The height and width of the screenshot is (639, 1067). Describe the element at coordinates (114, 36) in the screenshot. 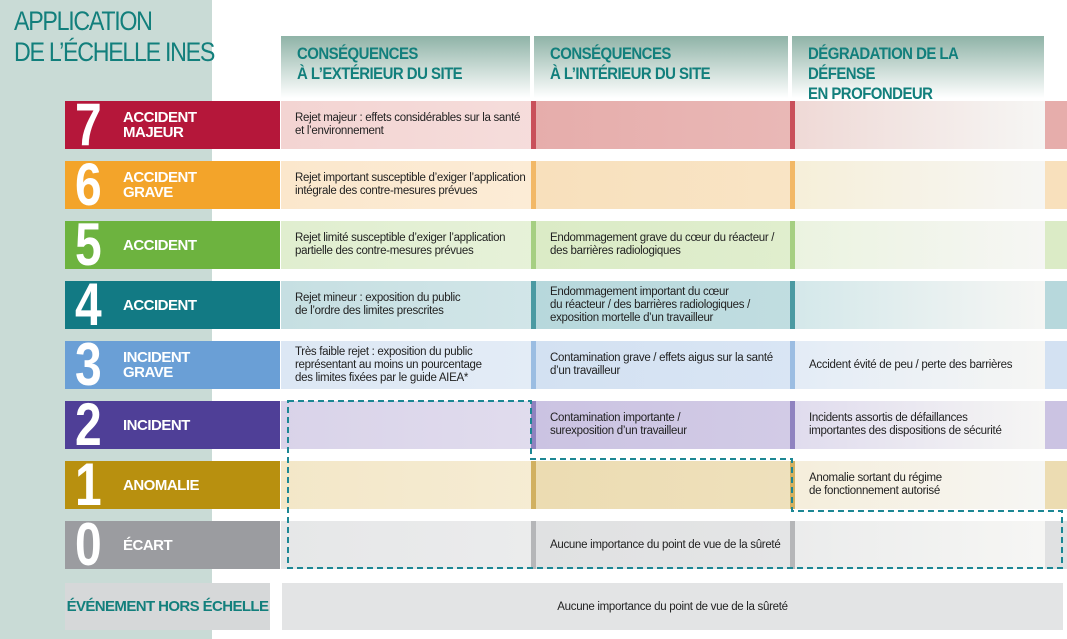

I see `page-title: APPLICATION DE L’ÉCHELLE INES` at that location.